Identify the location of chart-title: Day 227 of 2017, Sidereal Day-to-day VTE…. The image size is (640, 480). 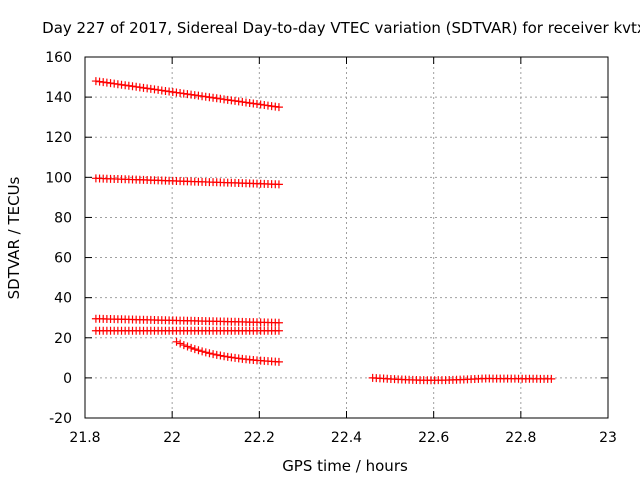
(341, 28).